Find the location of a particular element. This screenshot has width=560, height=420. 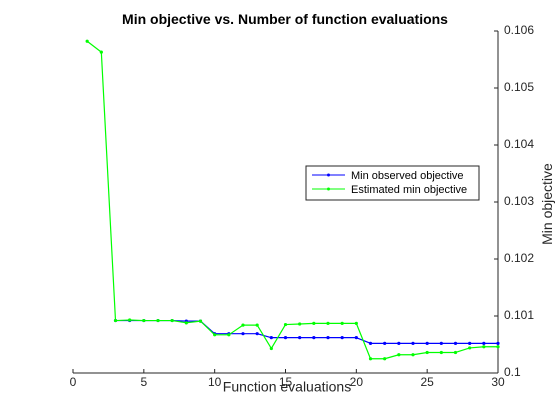

series-line-min-observed is located at coordinates (306, 331).